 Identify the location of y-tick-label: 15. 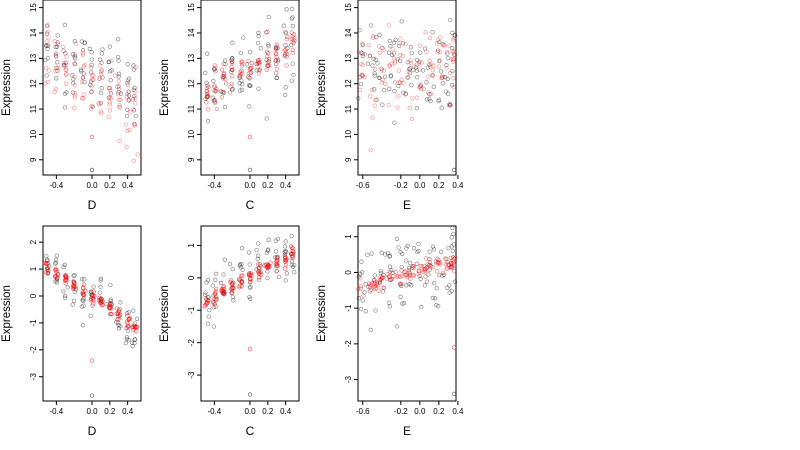
(33, 7).